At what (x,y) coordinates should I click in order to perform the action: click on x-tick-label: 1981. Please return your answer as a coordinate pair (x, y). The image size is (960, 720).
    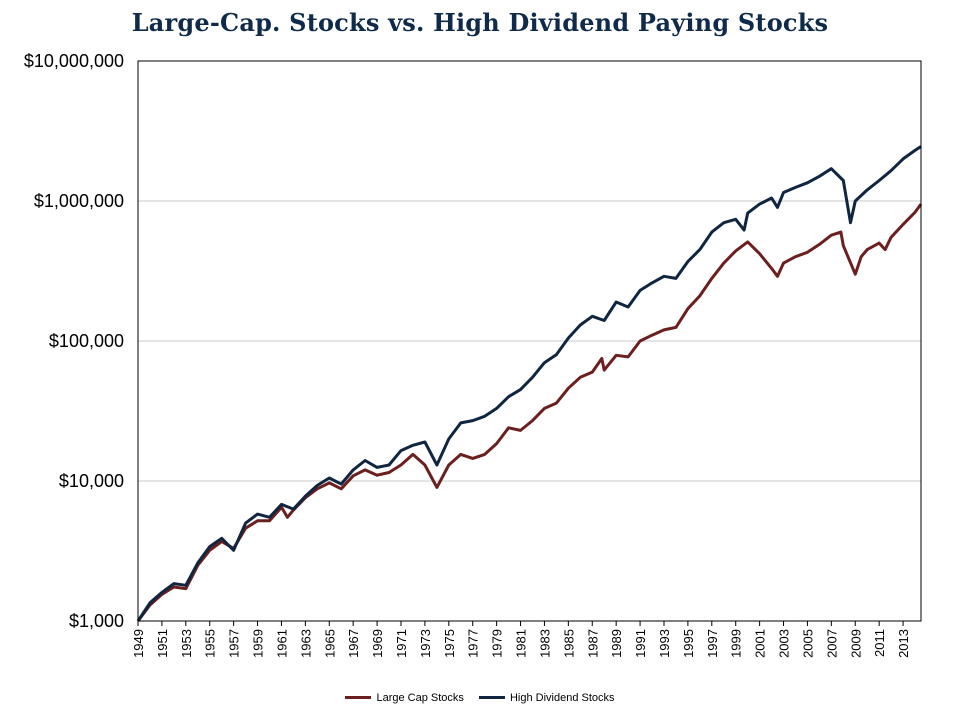
    Looking at the image, I should click on (521, 643).